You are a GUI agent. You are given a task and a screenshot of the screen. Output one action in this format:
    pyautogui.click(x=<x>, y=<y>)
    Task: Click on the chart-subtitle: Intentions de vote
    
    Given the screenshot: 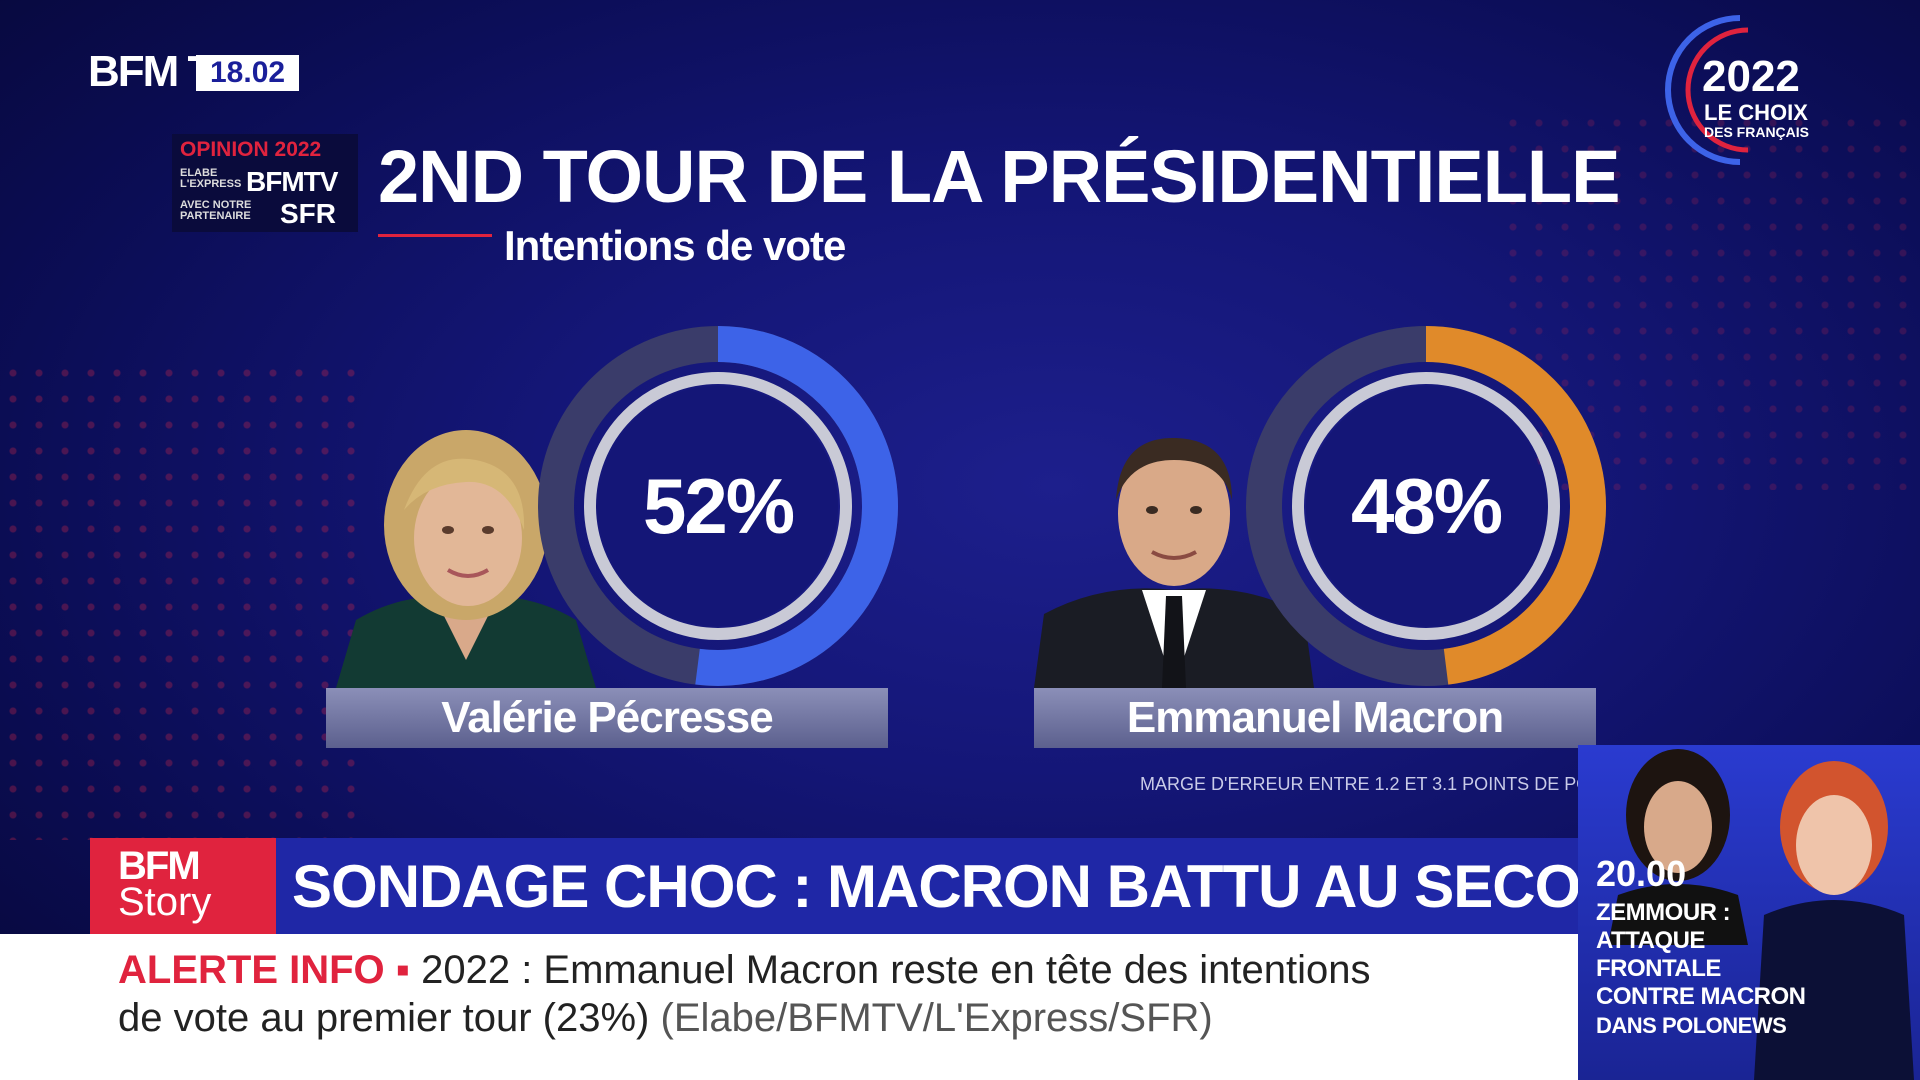 What is the action you would take?
    pyautogui.click(x=675, y=245)
    